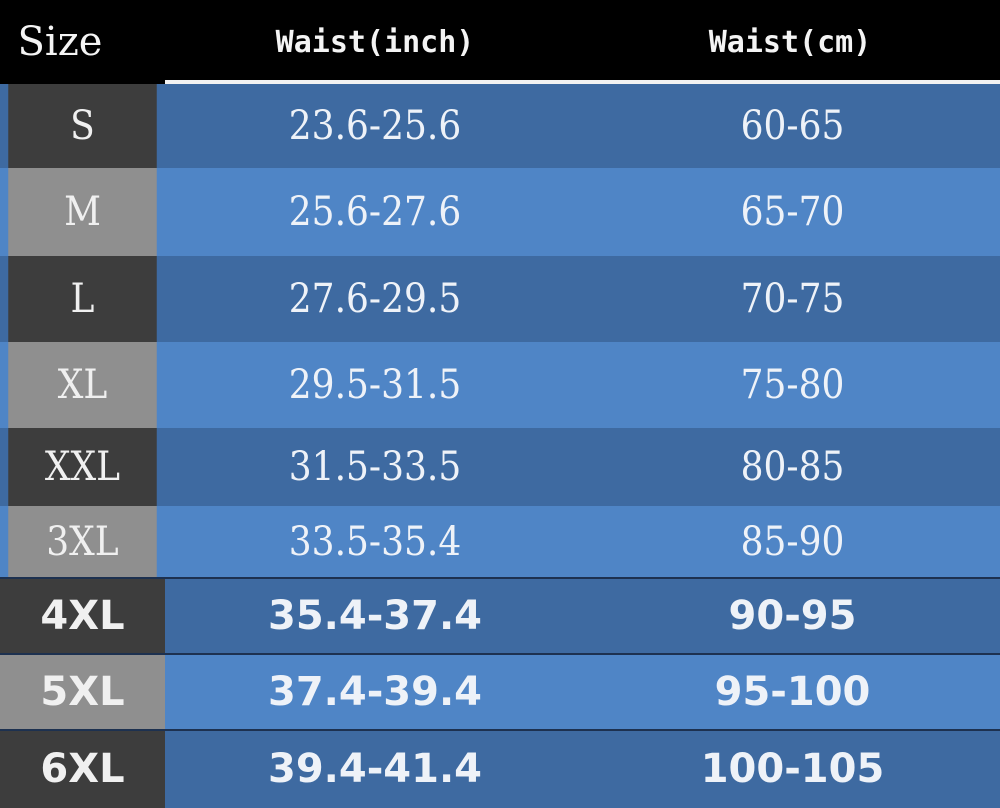 This screenshot has height=808, width=1000. I want to click on waist-cm-cell: 95-100, so click(792, 692).